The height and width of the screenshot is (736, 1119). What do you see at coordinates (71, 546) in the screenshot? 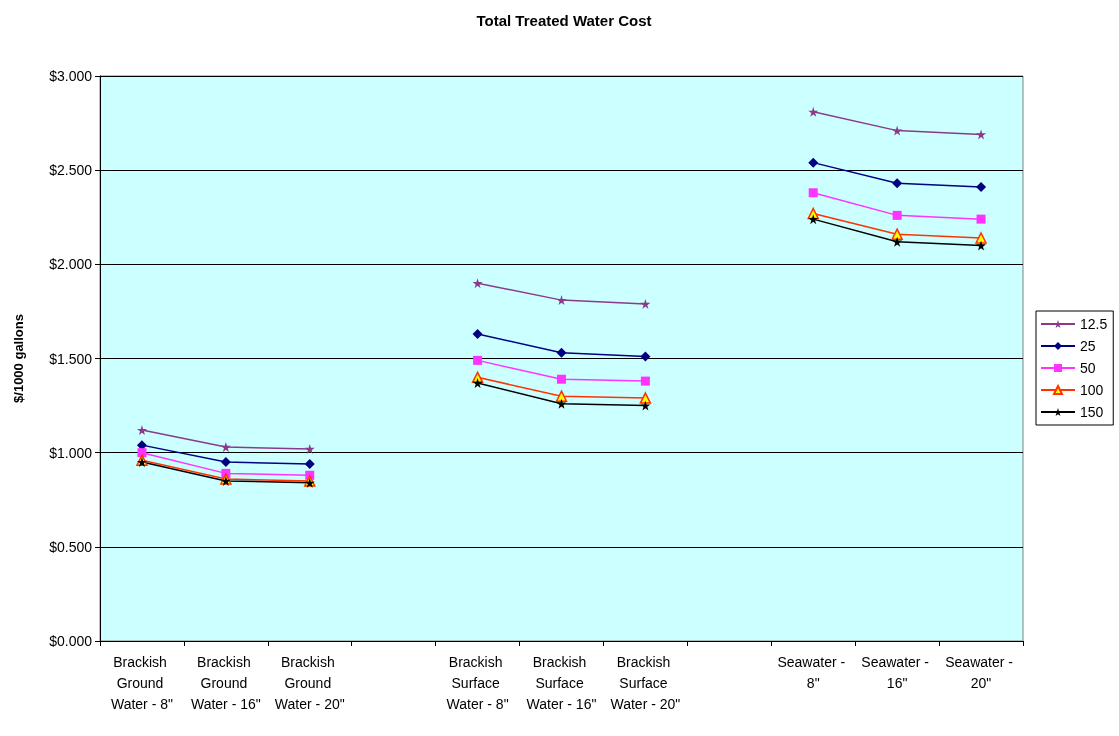
I see `y-tick-label: $0.500` at bounding box center [71, 546].